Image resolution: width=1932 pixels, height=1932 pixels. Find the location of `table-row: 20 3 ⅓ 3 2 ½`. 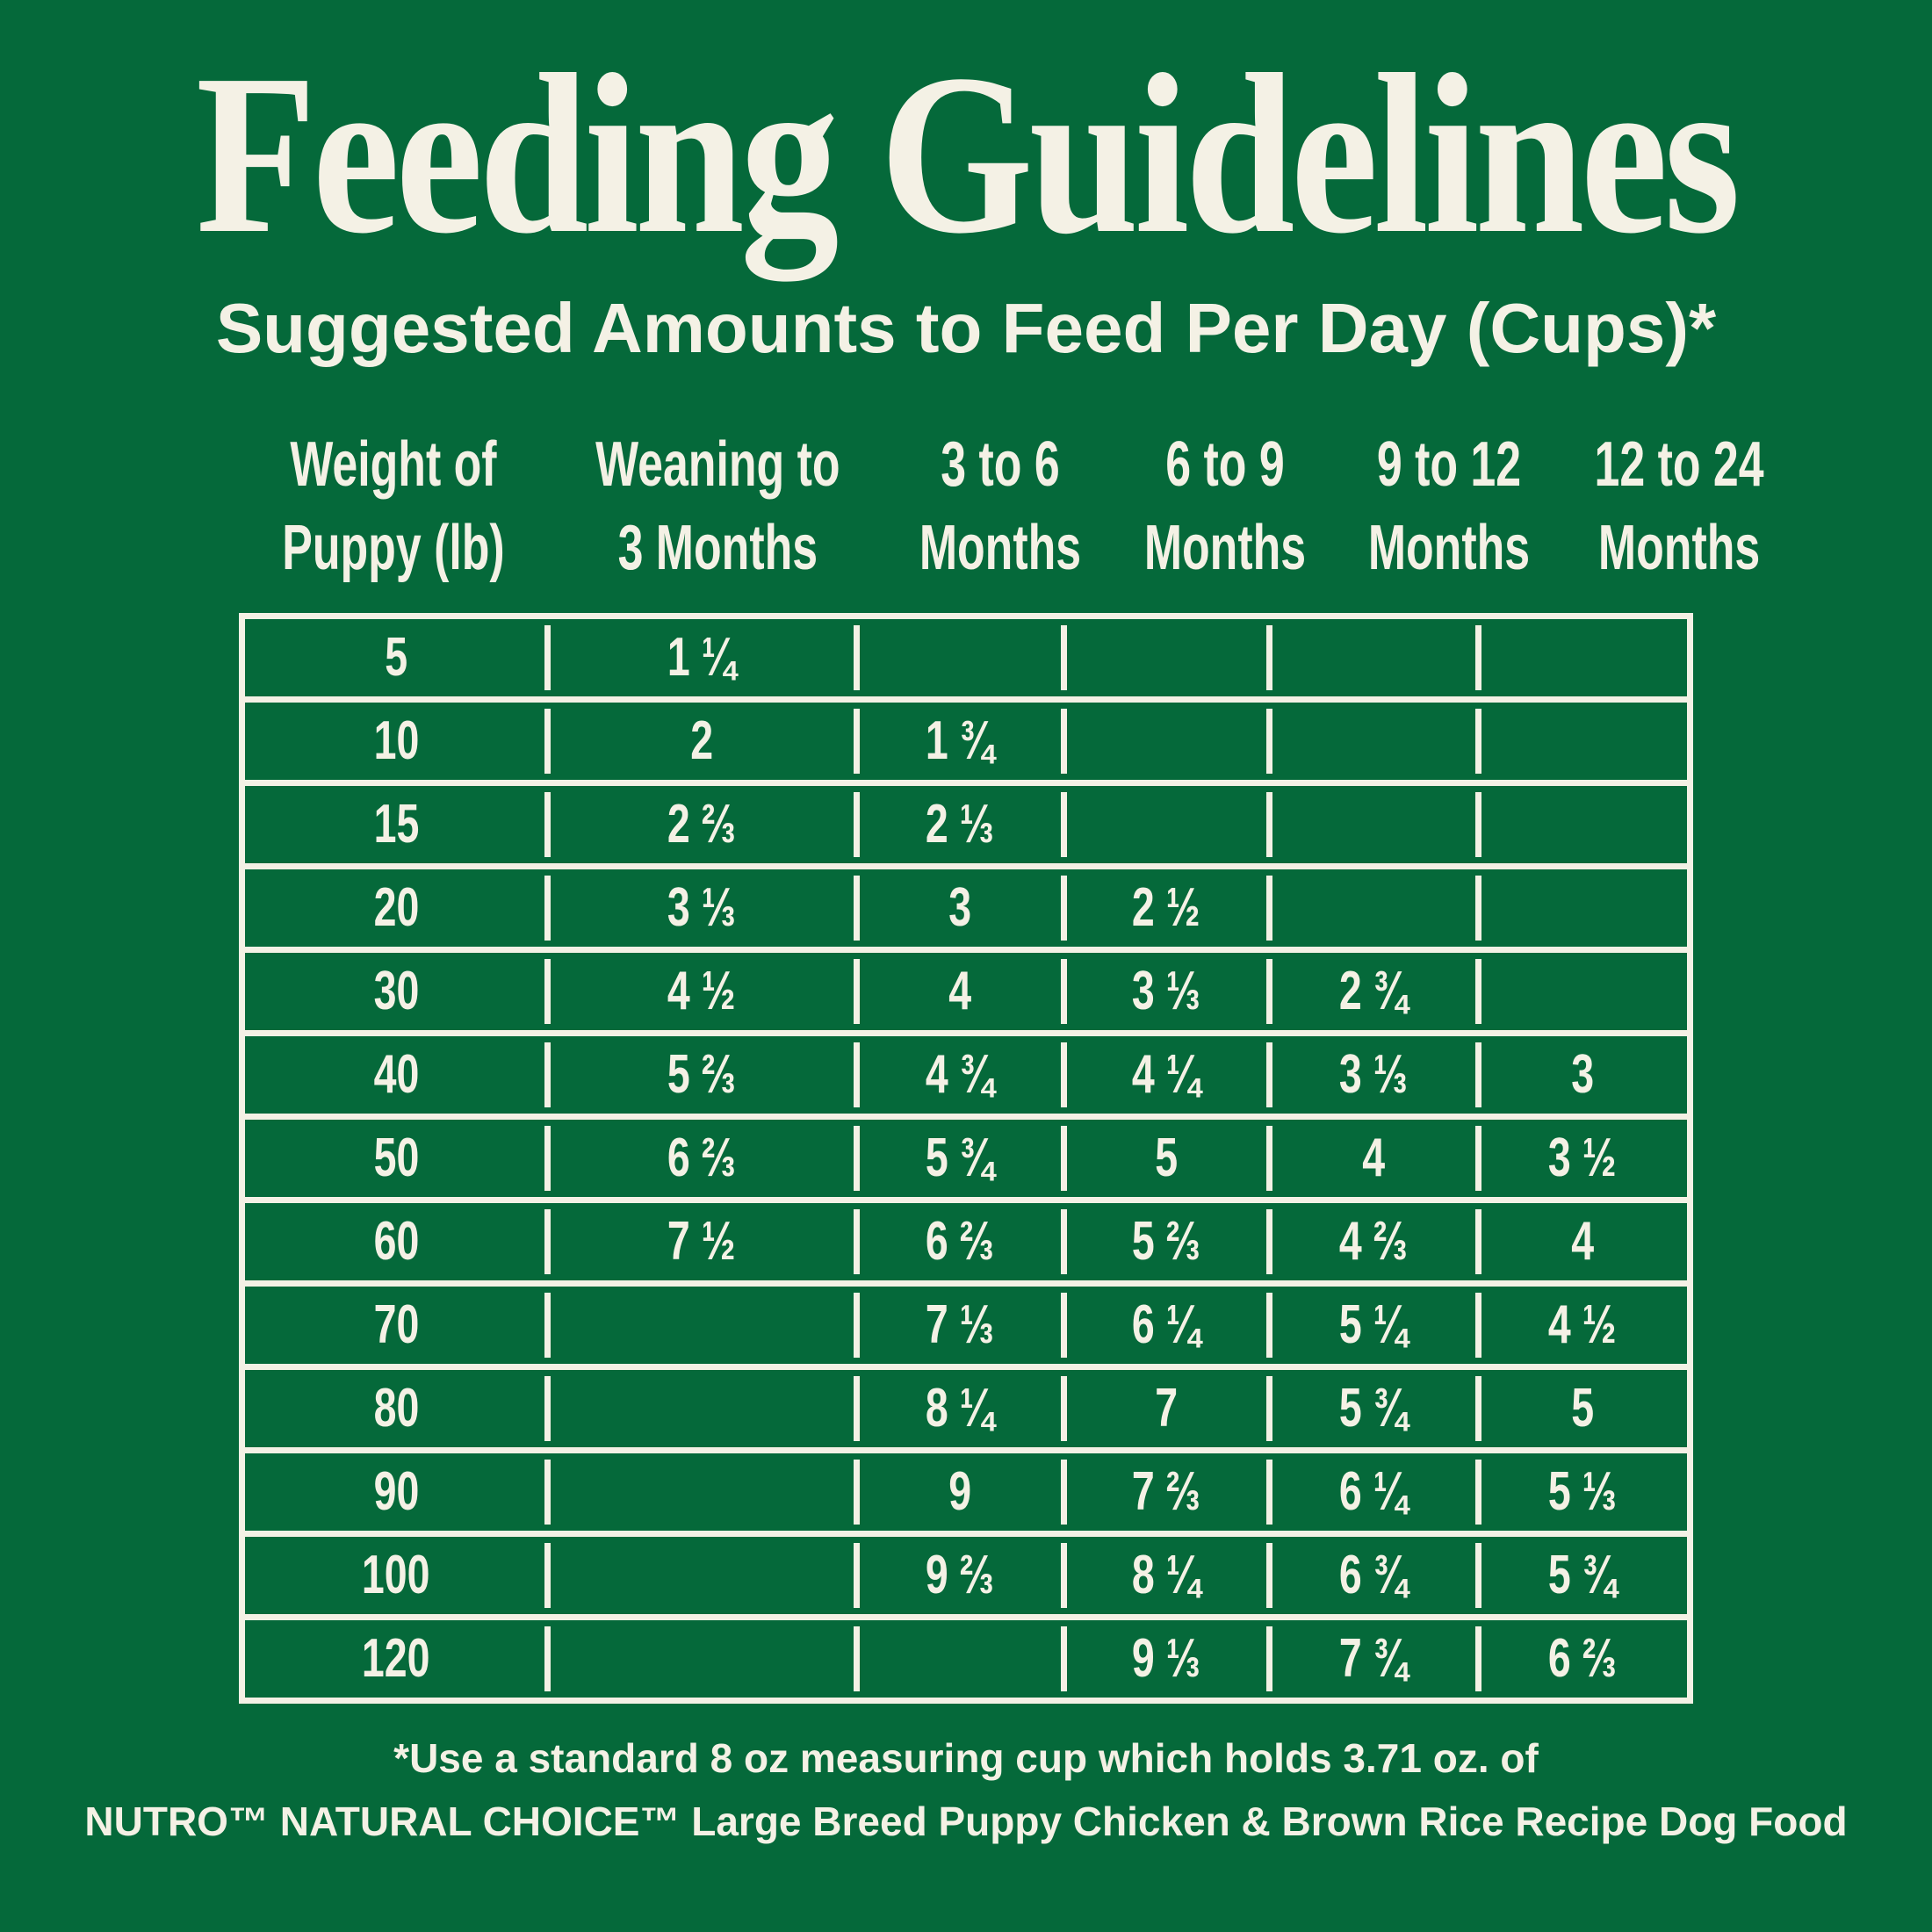

table-row: 20 3 ⅓ 3 2 ½ is located at coordinates (966, 904).